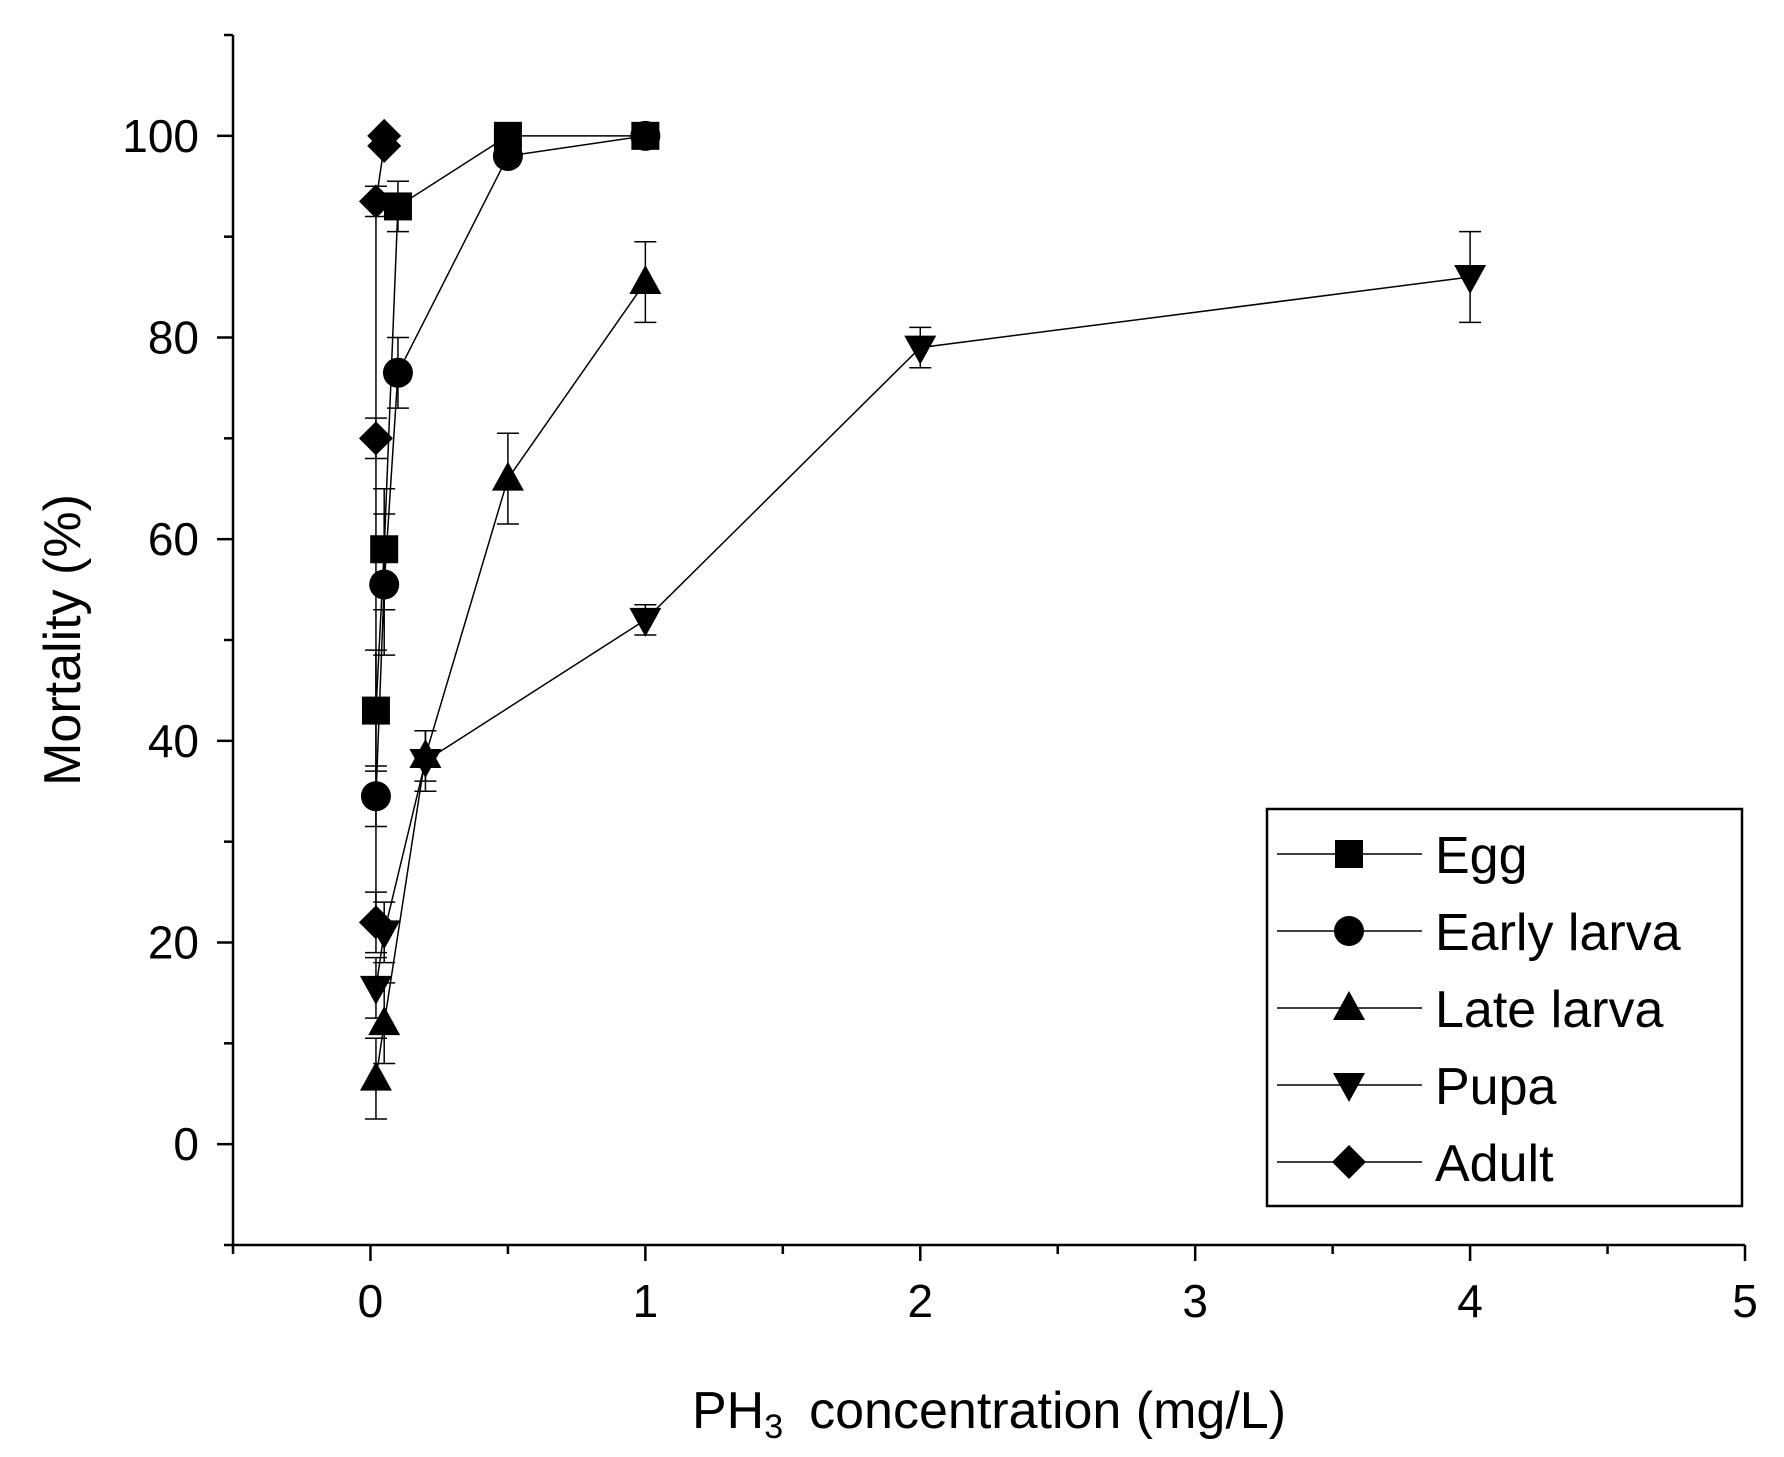 This screenshot has width=1784, height=1457. I want to click on x-tick-label: 1, so click(646, 1301).